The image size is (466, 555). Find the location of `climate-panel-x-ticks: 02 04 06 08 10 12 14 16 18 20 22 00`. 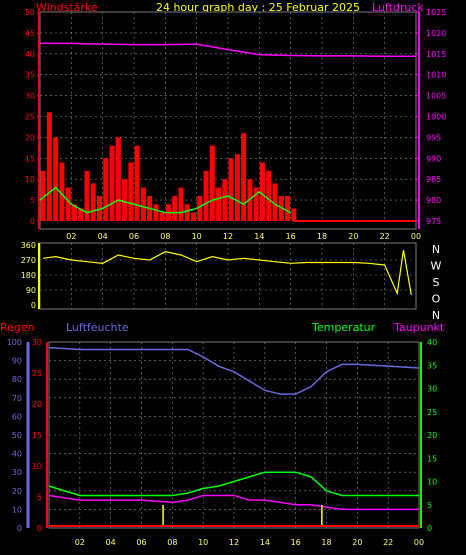

climate-panel-x-ticks: 02 04 06 08 10 12 14 16 18 20 22 00 is located at coordinates (249, 542).